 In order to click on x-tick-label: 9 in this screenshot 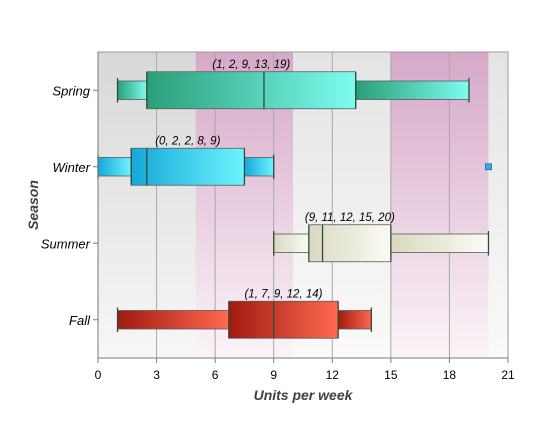, I will do `click(273, 375)`.